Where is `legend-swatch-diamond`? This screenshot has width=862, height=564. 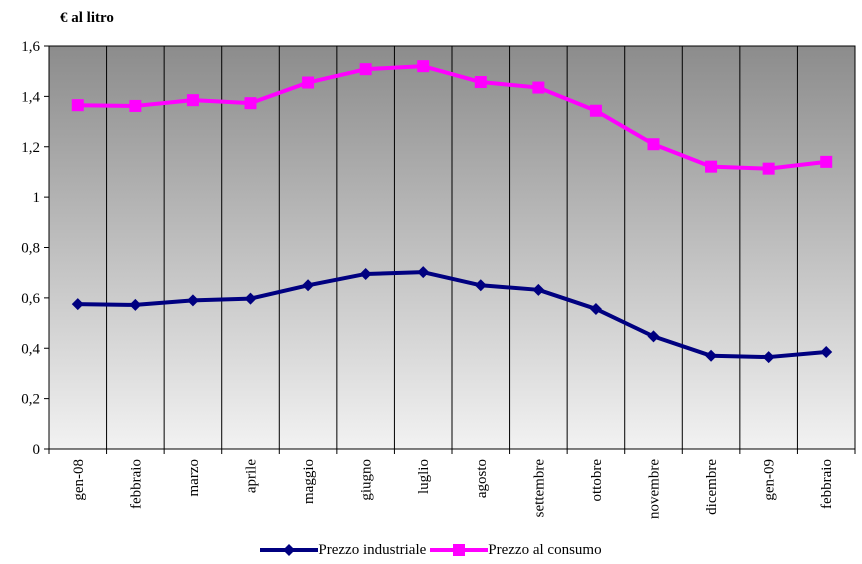
legend-swatch-diamond is located at coordinates (289, 550).